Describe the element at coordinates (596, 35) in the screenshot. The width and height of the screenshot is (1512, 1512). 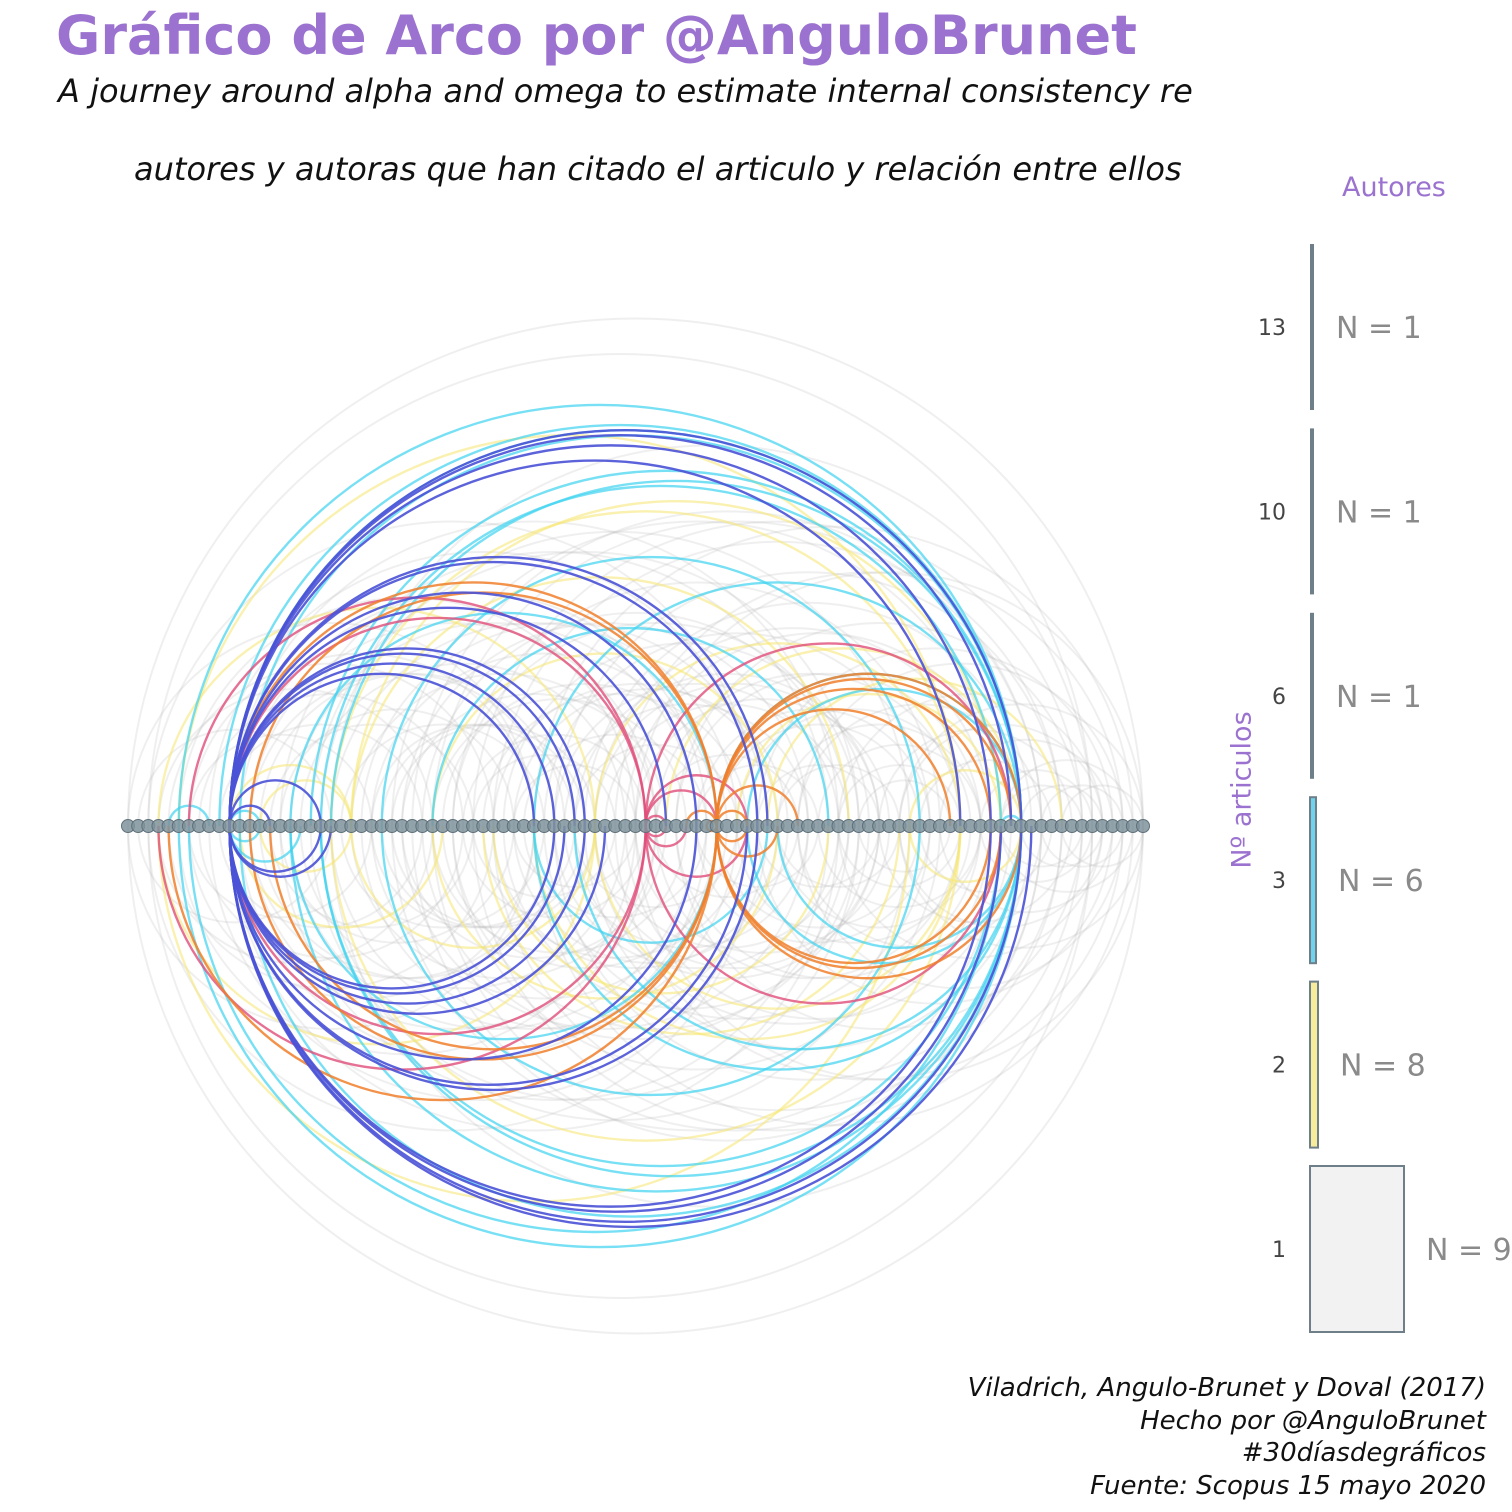
I see `page-title: Gráfico de Arco por @AnguloBrunet` at that location.